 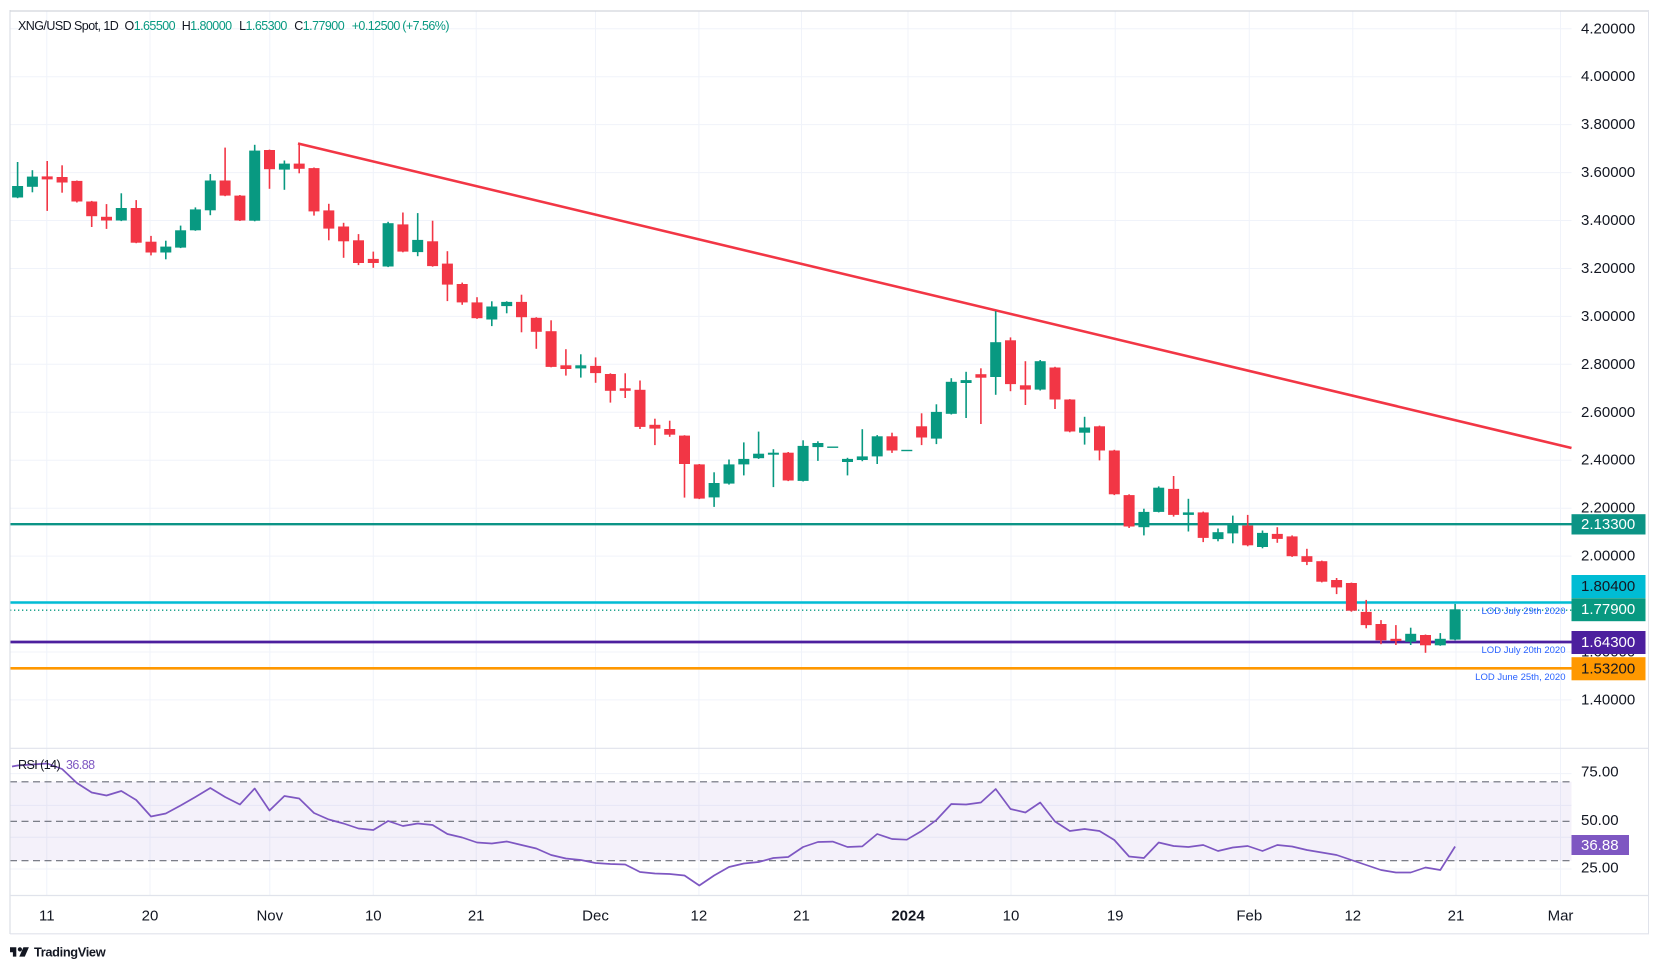 What do you see at coordinates (1115, 915) in the screenshot?
I see `svg-text: 19` at bounding box center [1115, 915].